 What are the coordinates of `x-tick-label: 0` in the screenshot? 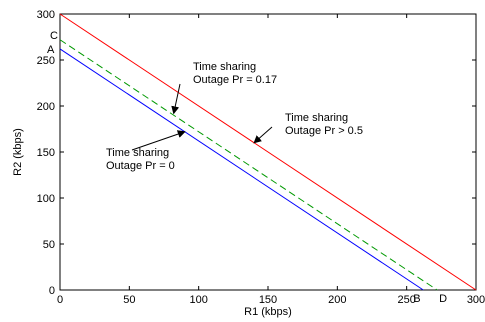 It's located at (60, 300).